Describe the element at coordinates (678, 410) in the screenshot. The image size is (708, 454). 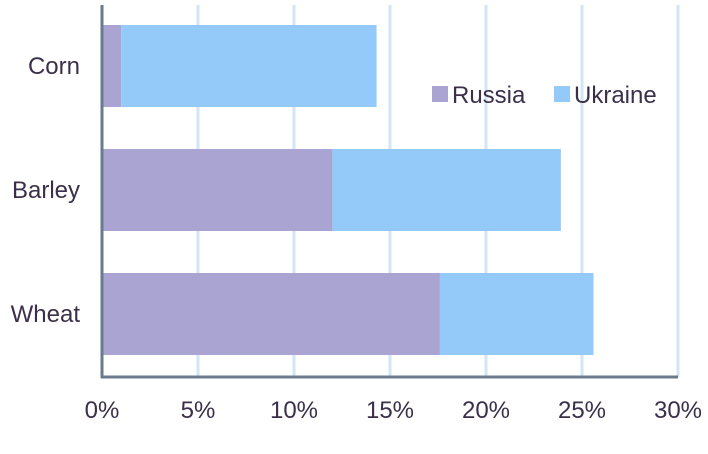
I see `x-tick-label: 30%` at that location.